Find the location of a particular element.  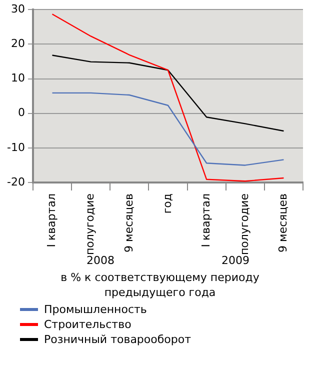

y-tick-label: 10 is located at coordinates (17, 78).